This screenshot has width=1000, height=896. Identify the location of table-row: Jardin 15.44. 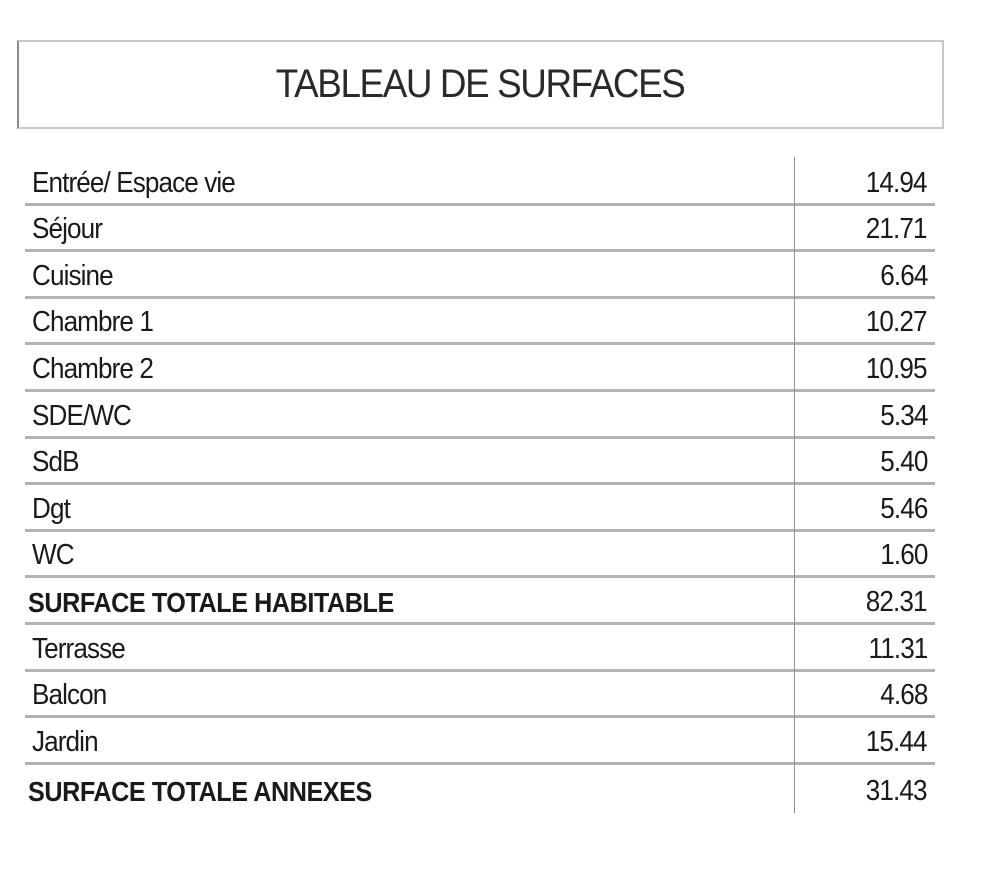
(480, 741).